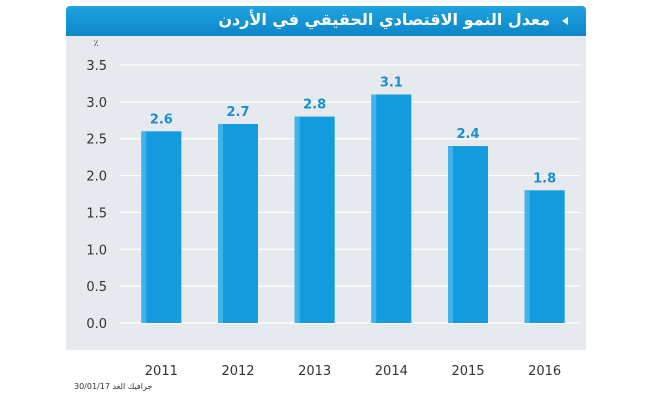 The image size is (658, 400). Describe the element at coordinates (96, 213) in the screenshot. I see `y-tick-label: 1.5` at that location.